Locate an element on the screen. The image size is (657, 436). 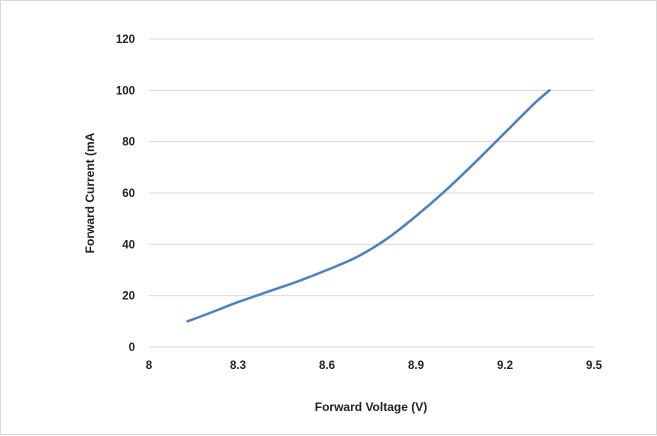
x-tick-label: 8.9 is located at coordinates (416, 366).